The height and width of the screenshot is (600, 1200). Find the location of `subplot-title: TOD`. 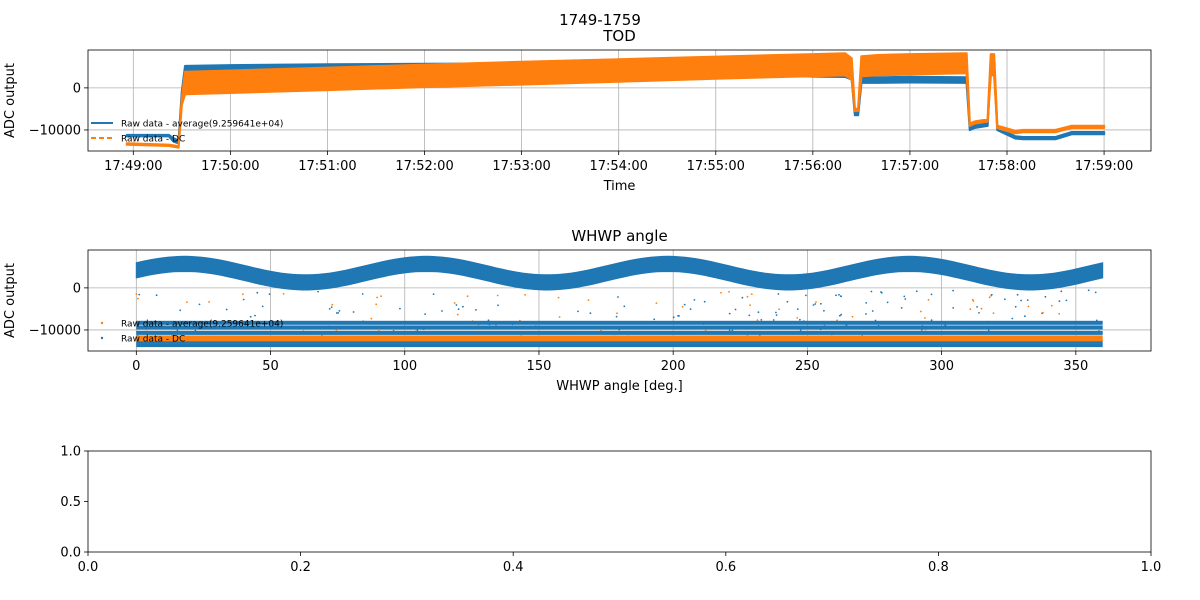

subplot-title: TOD is located at coordinates (619, 36).